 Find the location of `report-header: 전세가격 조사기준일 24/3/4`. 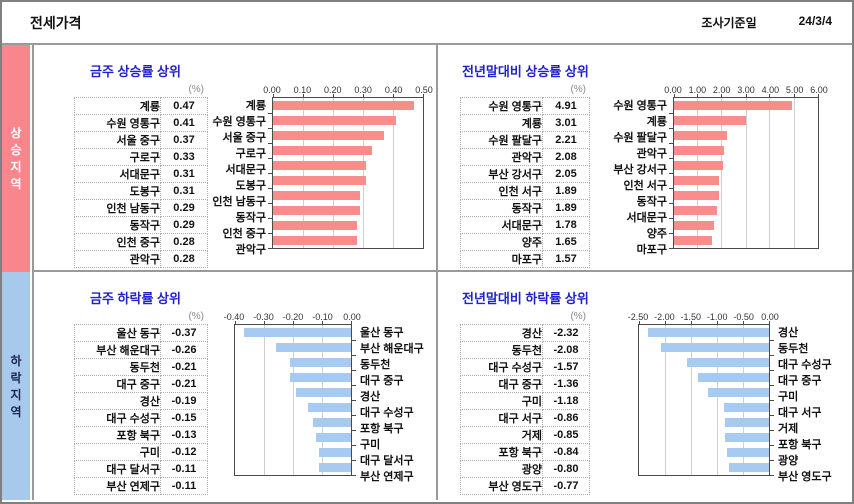

report-header: 전세가격 조사기준일 24/3/4 is located at coordinates (427, 23).